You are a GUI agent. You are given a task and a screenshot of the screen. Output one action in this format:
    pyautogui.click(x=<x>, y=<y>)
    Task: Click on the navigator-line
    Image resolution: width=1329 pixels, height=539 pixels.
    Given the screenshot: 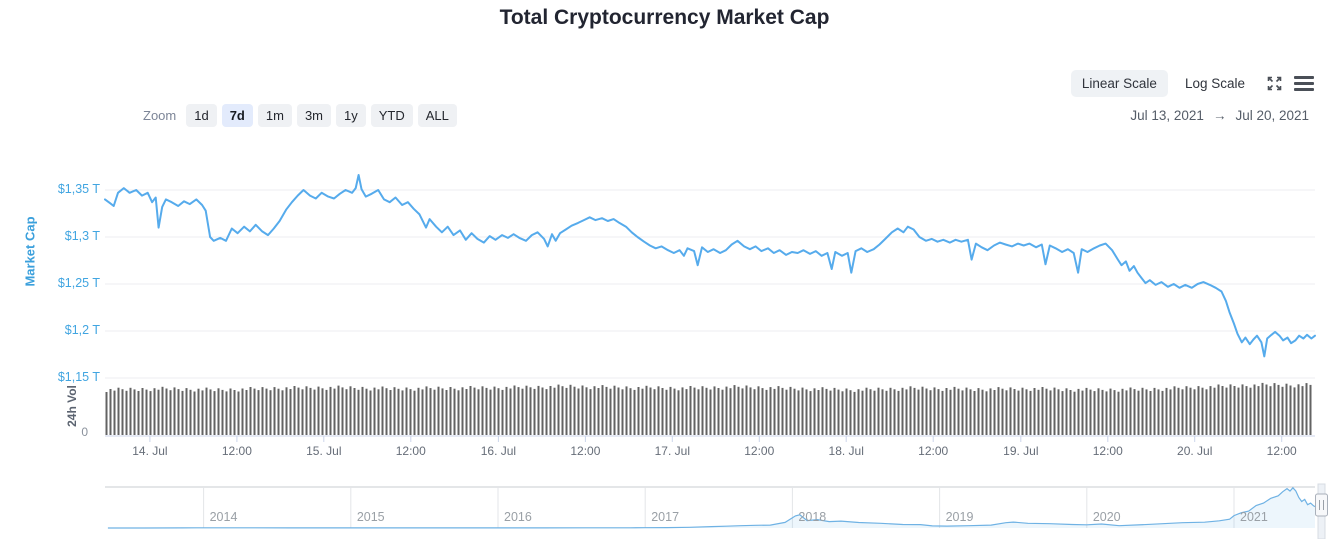 What is the action you would take?
    pyautogui.click(x=711, y=507)
    